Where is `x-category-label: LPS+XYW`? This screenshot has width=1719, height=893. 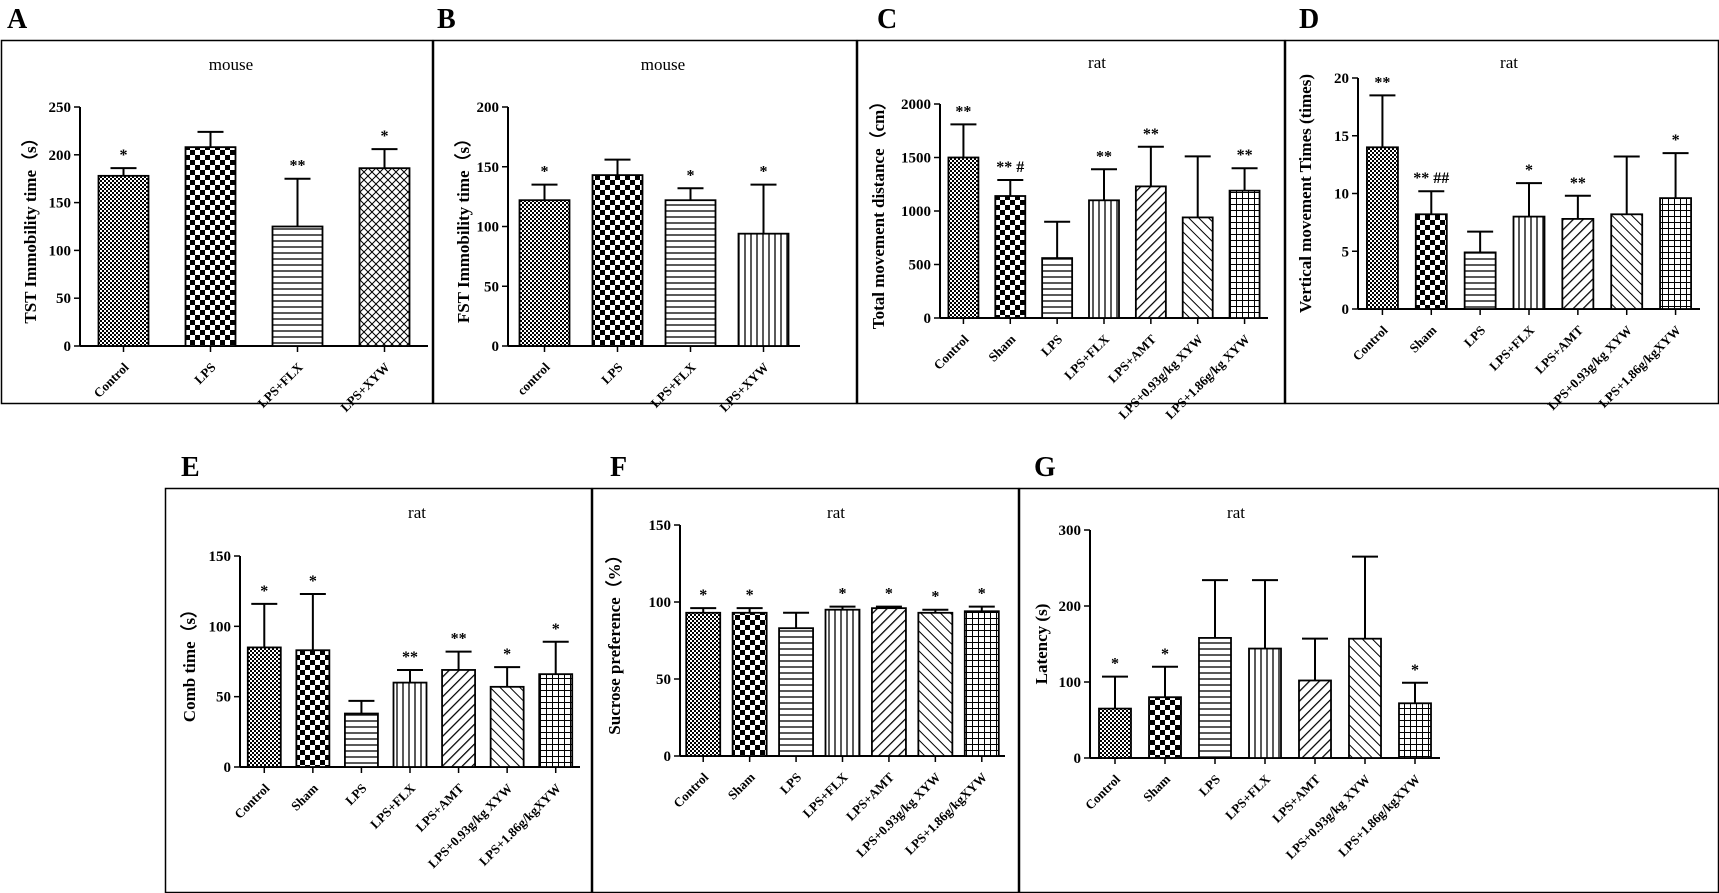 x-category-label: LPS+XYW is located at coordinates (364, 387).